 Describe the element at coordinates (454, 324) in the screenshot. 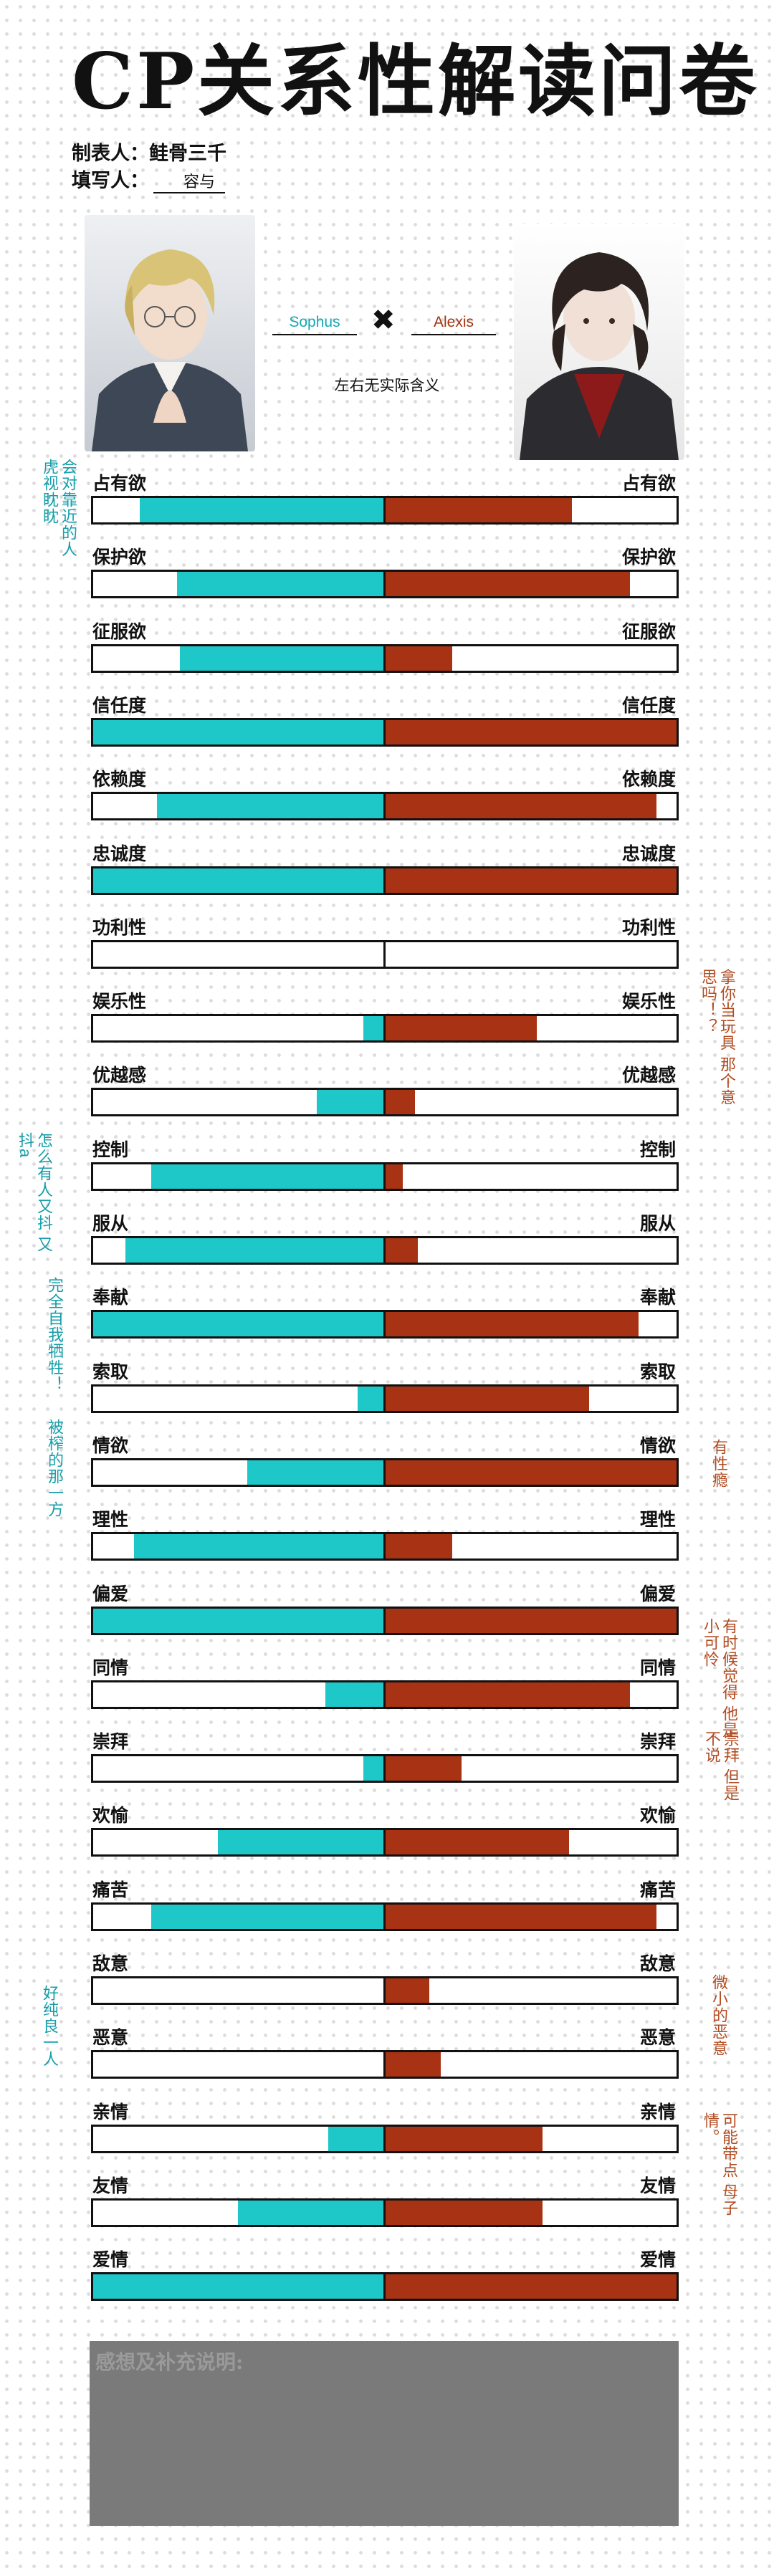

I see `right-character-name: Alexis` at that location.